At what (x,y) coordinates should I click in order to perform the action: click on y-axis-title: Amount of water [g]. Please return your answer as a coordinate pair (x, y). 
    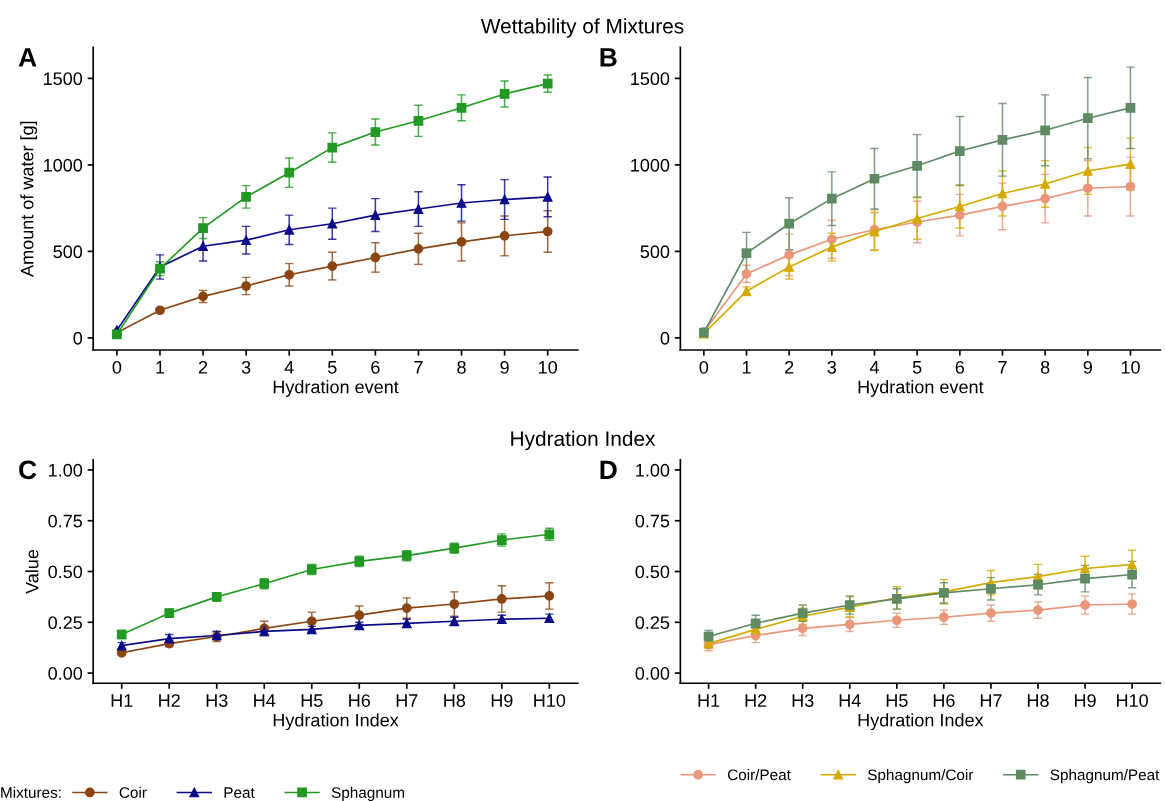
    Looking at the image, I should click on (29, 199).